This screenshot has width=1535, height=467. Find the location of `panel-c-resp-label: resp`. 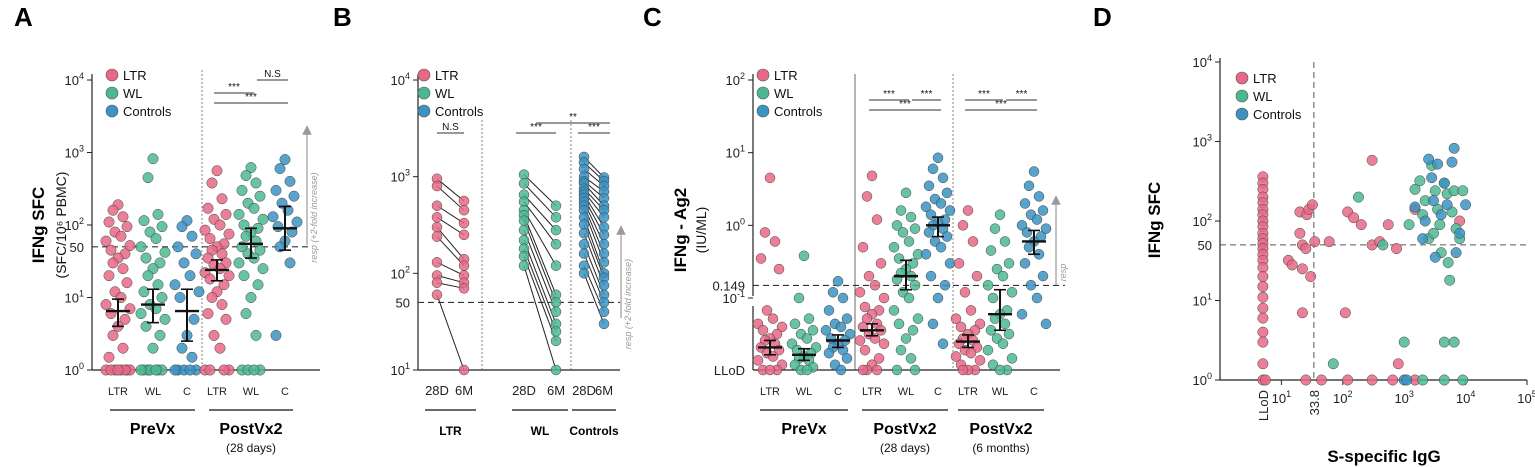

panel-c-resp-label: resp is located at coordinates (1063, 273).